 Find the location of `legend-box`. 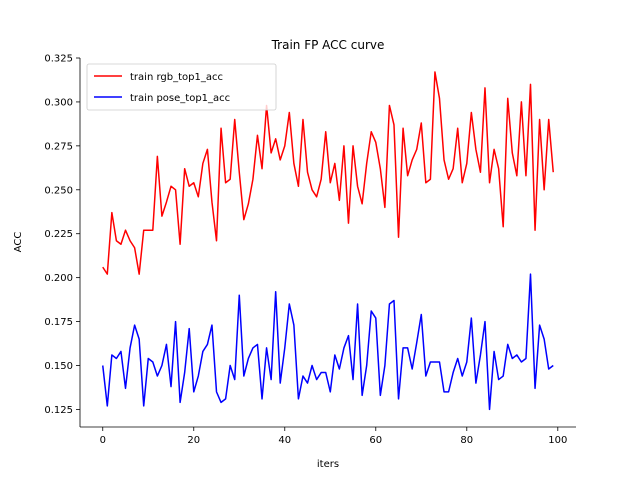

legend-box is located at coordinates (181, 87).